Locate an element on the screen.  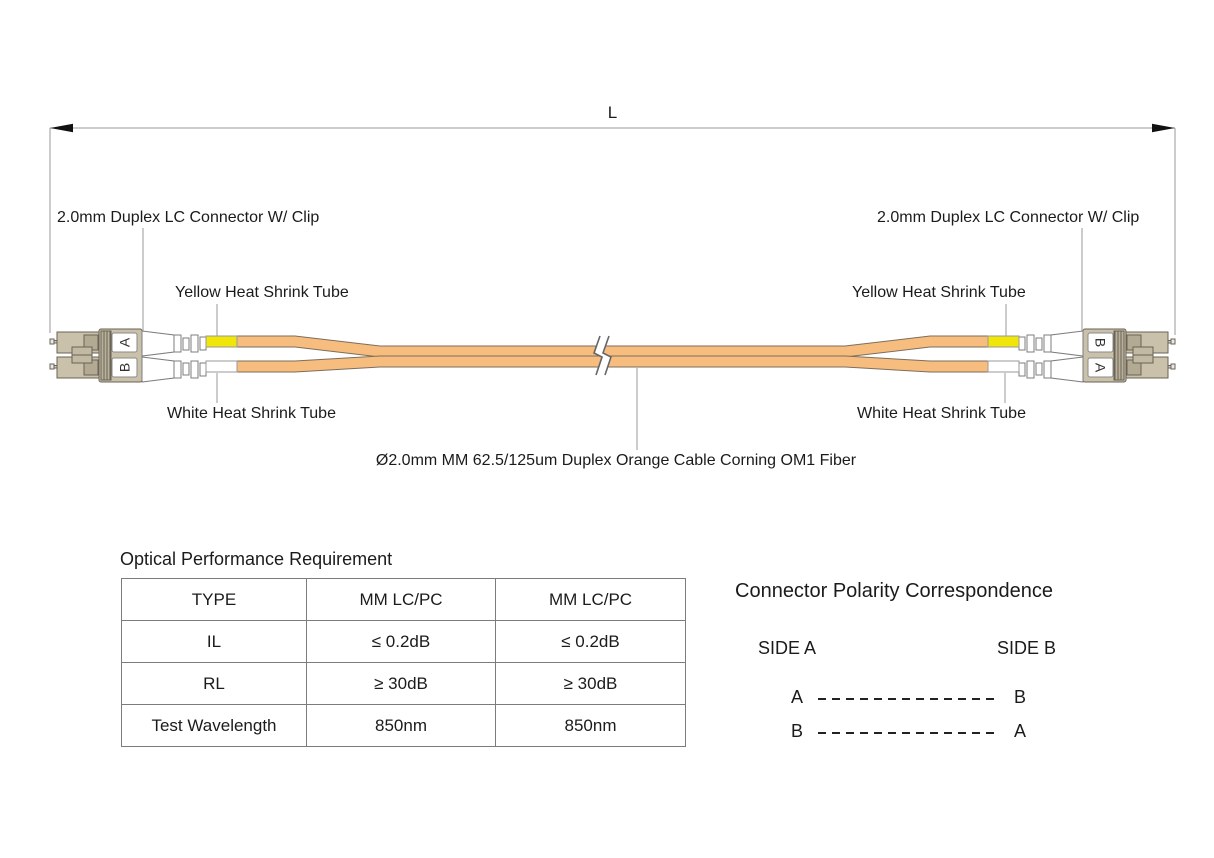
lc-latch-top is located at coordinates (82, 351).